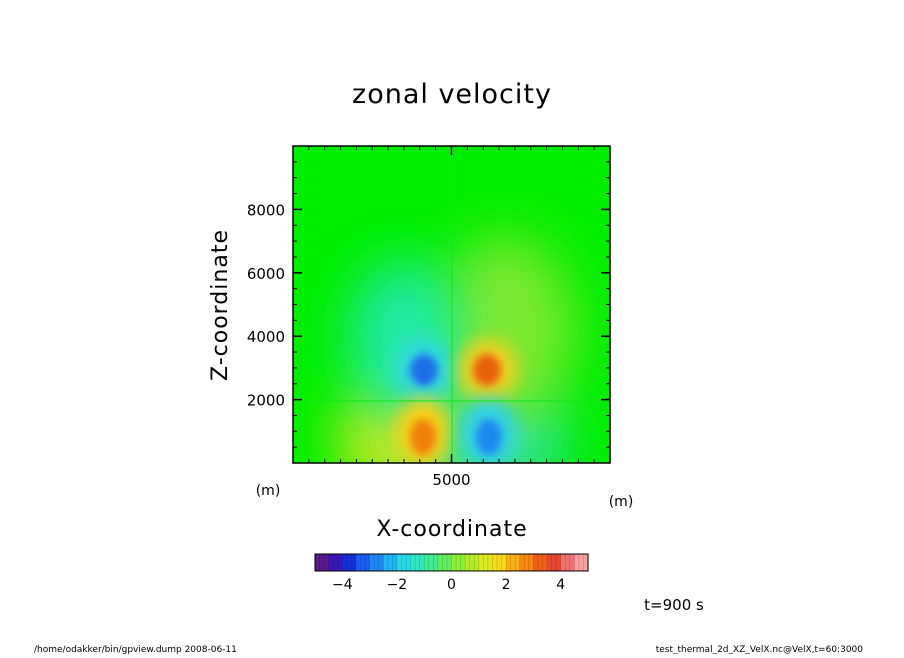 This screenshot has height=658, width=904. I want to click on y-axis-label: Z-coordinate, so click(220, 305).